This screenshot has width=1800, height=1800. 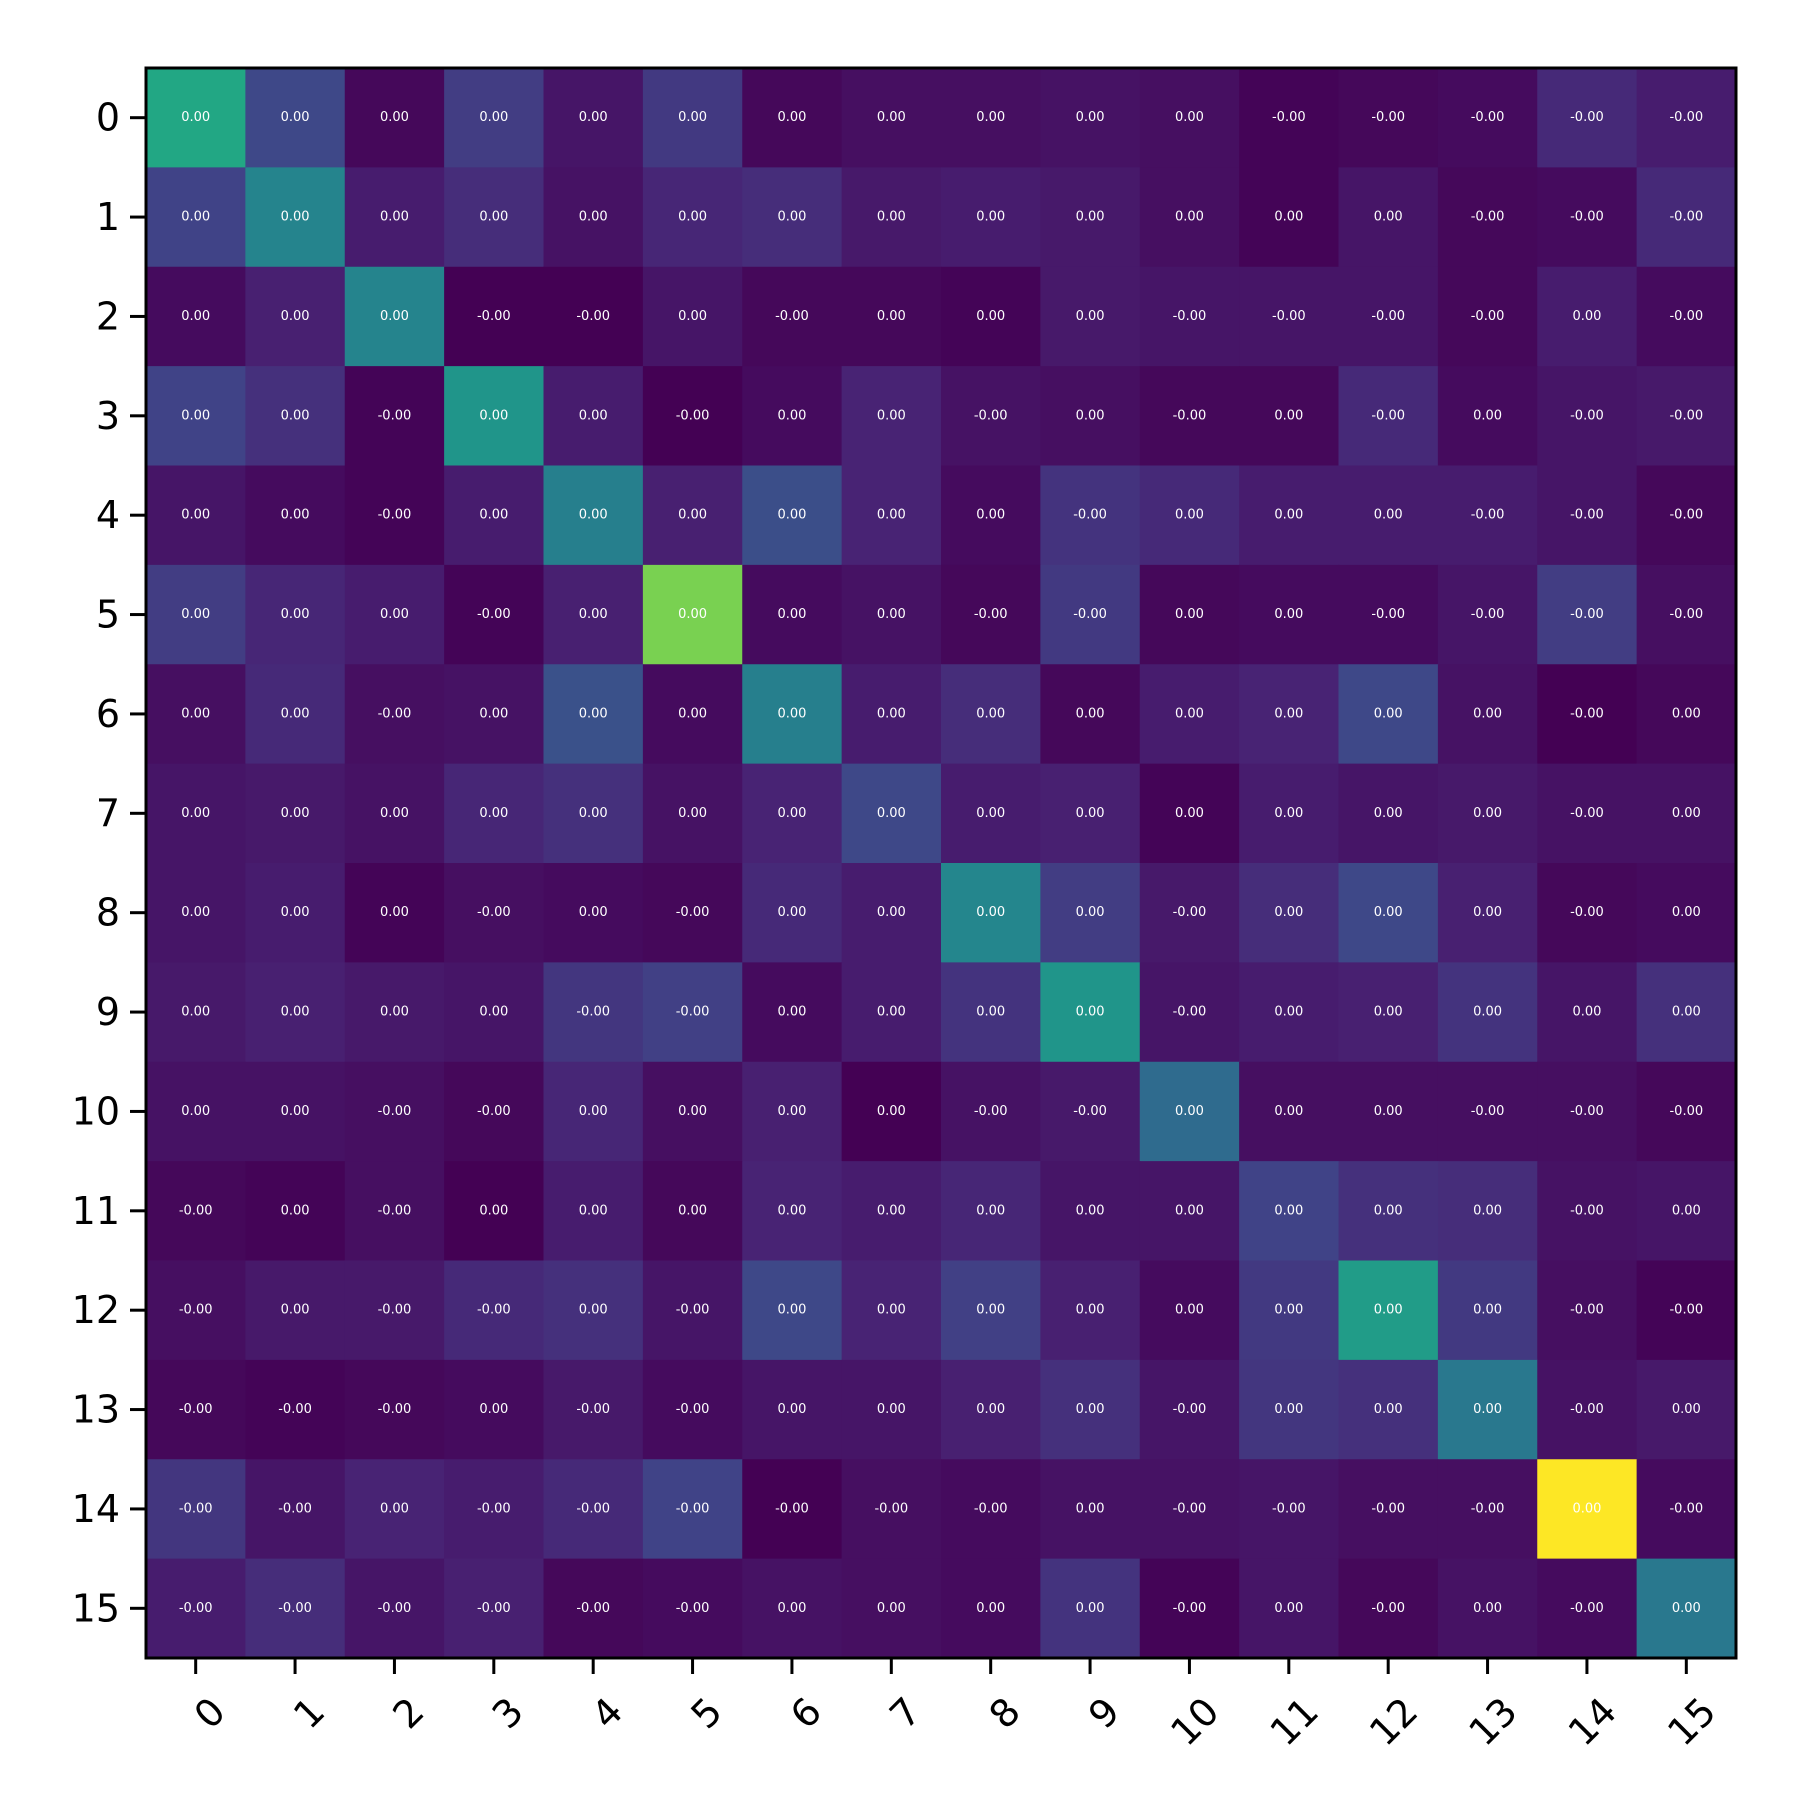 What do you see at coordinates (494, 515) in the screenshot?
I see `heatmap-cell-r4-c3` at bounding box center [494, 515].